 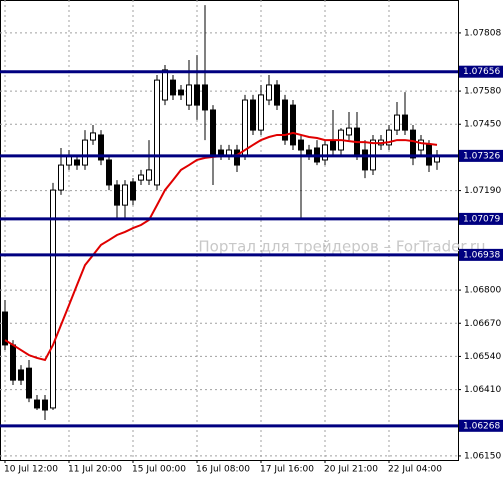 What do you see at coordinates (482, 291) in the screenshot?
I see `y-tick-label: 1.06800` at bounding box center [482, 291].